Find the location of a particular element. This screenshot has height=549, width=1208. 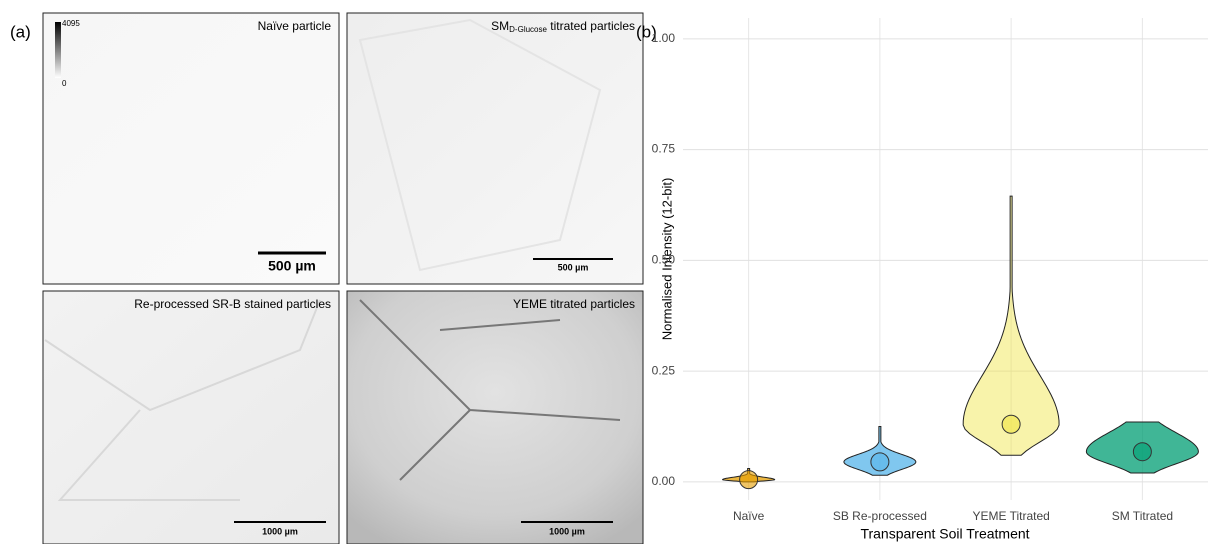

title-rest: titrated particles is located at coordinates (591, 26).